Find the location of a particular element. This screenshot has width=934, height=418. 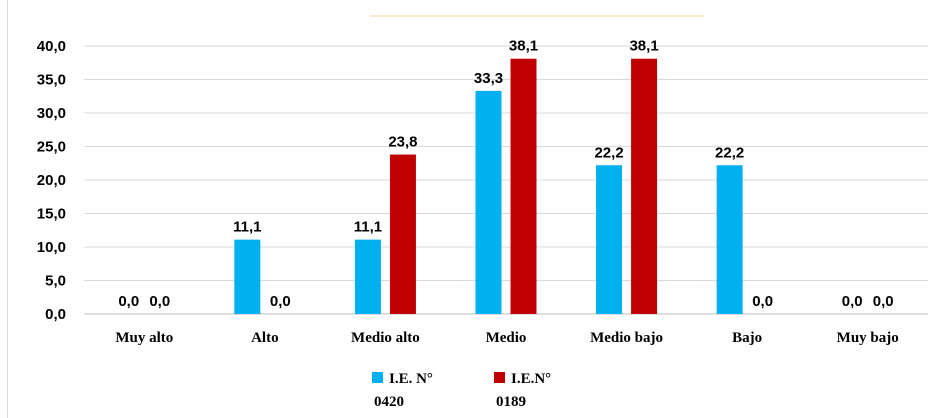

legend-label: I.E.N° is located at coordinates (531, 379).